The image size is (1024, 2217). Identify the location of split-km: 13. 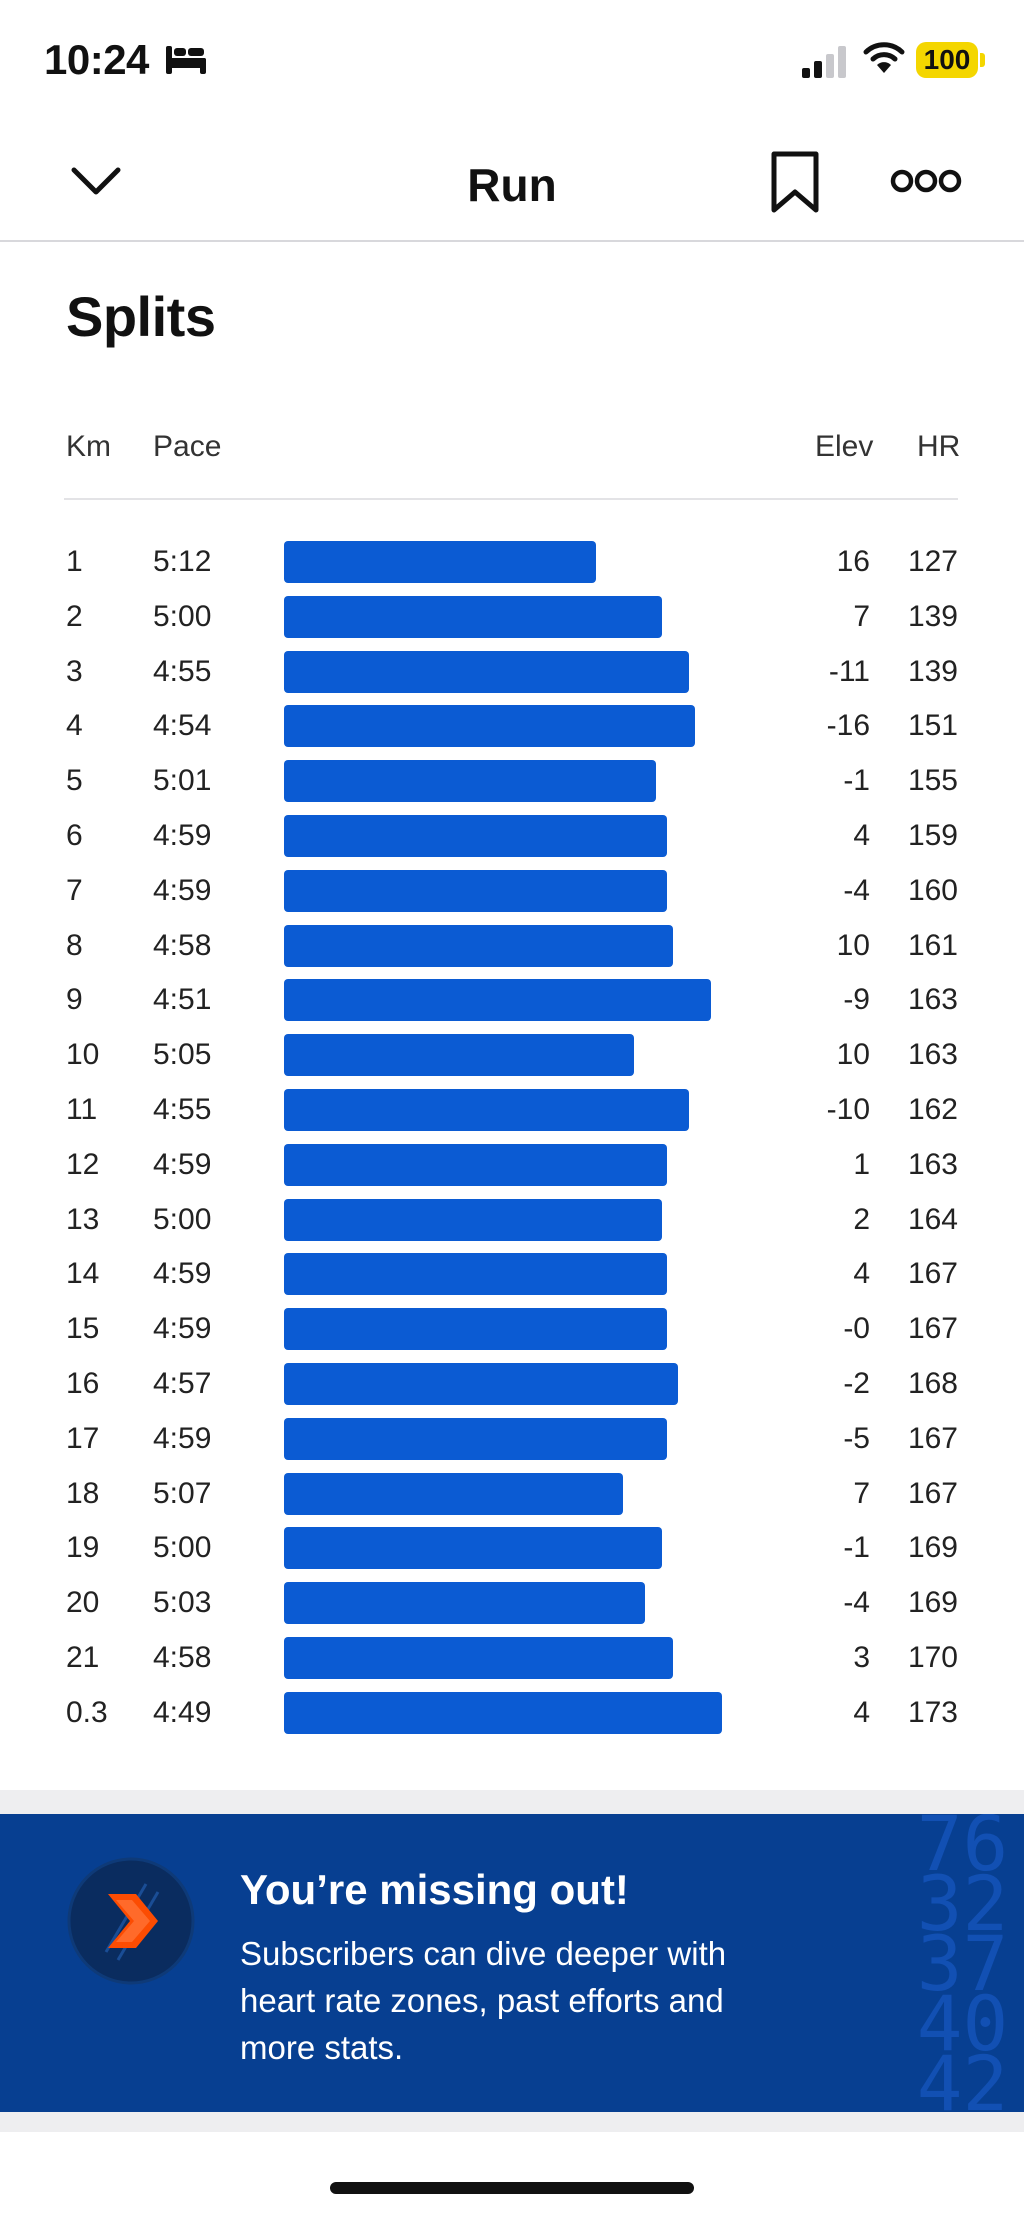
(83, 1219).